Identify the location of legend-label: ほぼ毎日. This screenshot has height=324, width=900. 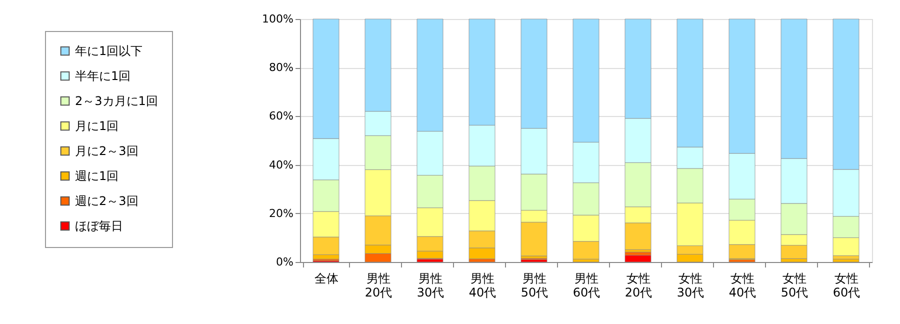
(99, 226).